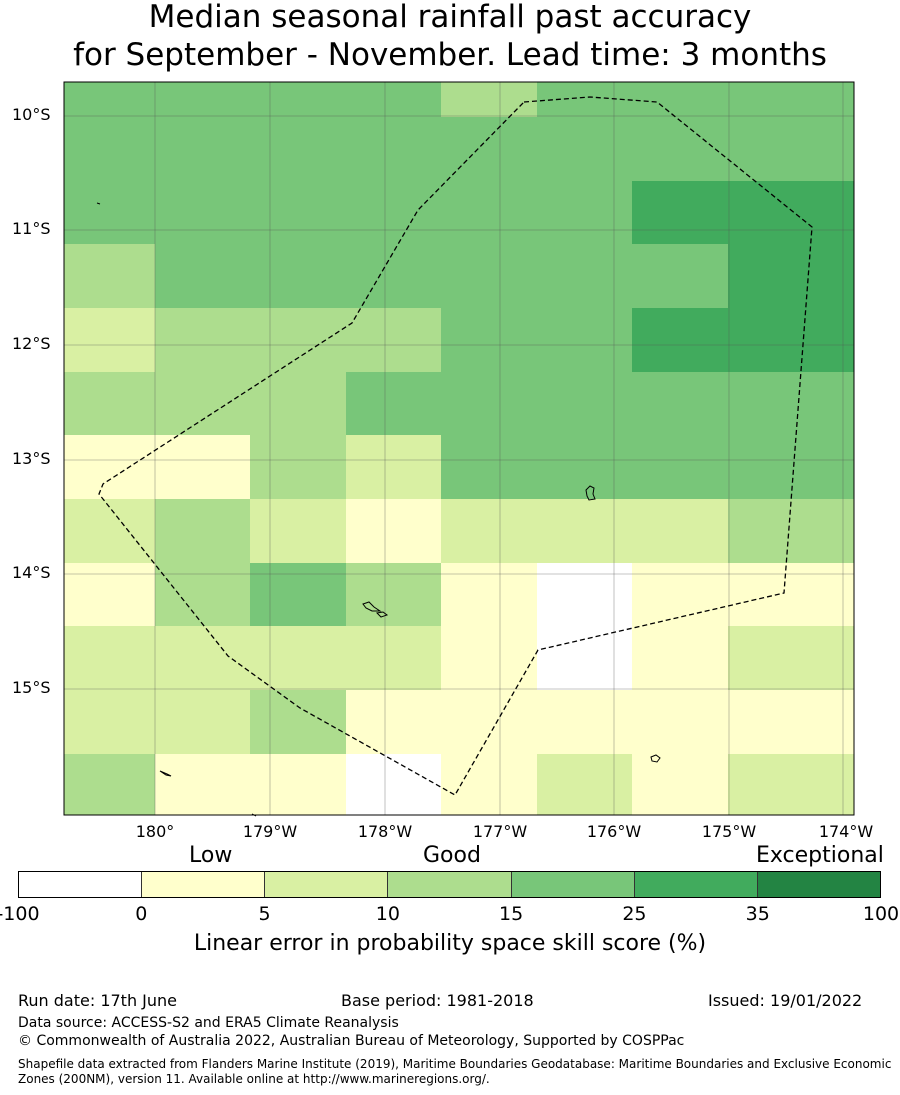 This screenshot has width=900, height=1095. Describe the element at coordinates (31, 343) in the screenshot. I see `latitude-label: 12°S` at that location.